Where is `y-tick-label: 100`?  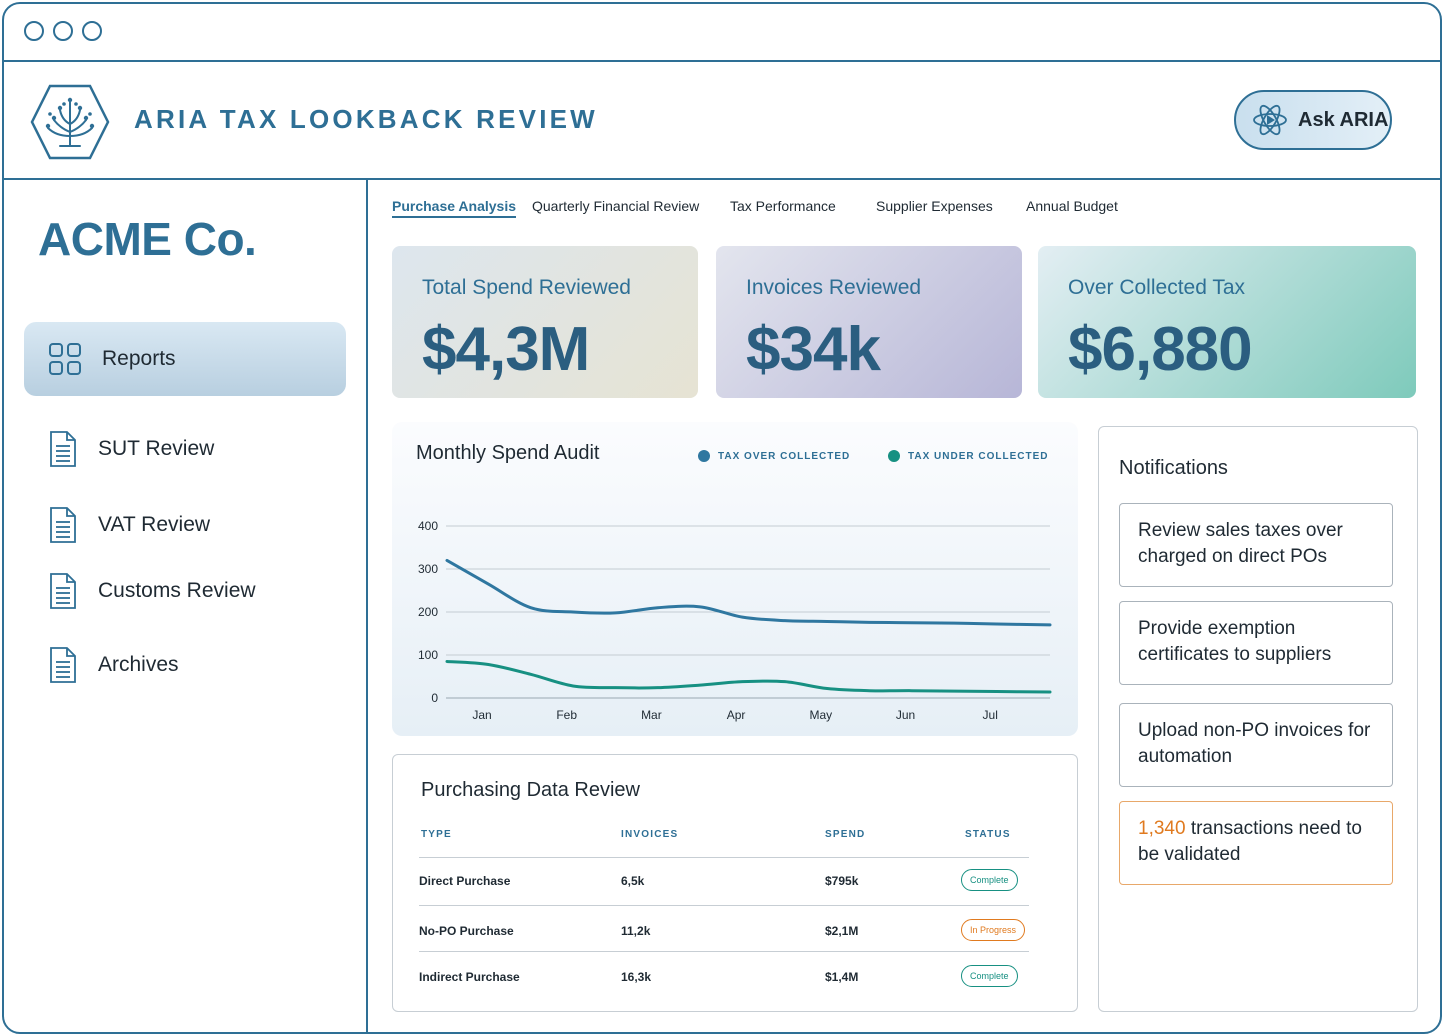
y-tick-label: 100 is located at coordinates (428, 655).